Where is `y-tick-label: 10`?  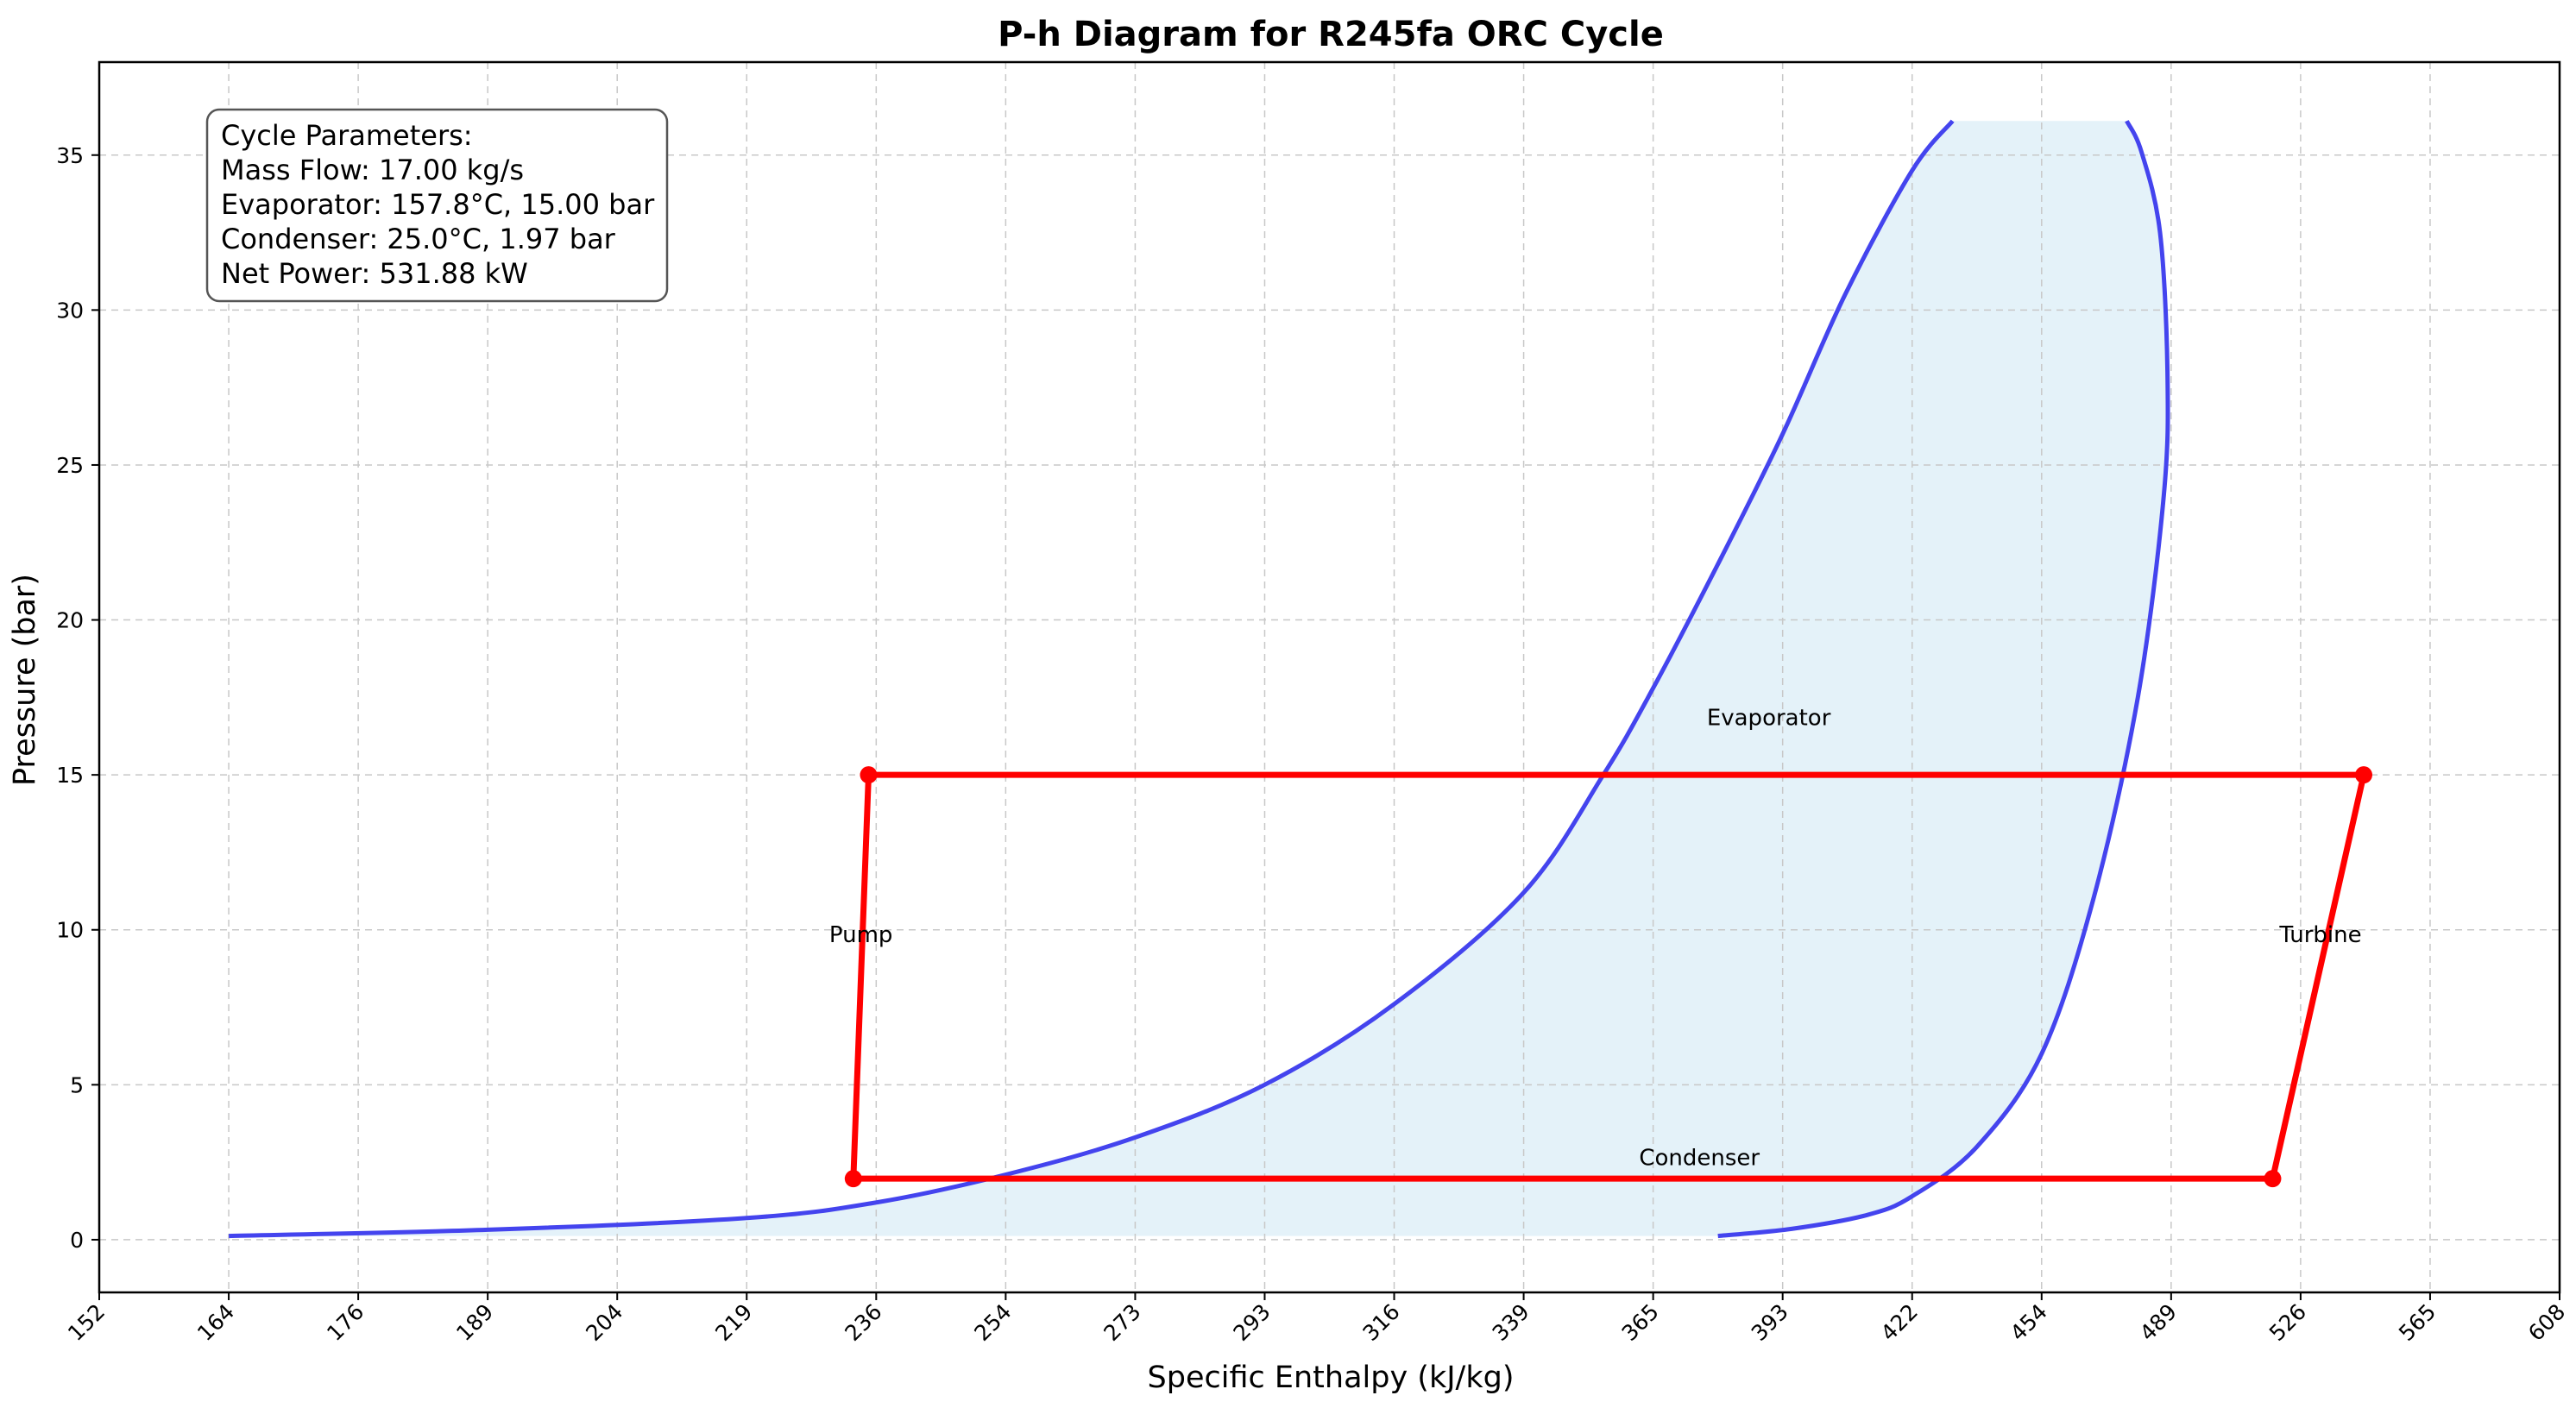
y-tick-label: 10 is located at coordinates (70, 931).